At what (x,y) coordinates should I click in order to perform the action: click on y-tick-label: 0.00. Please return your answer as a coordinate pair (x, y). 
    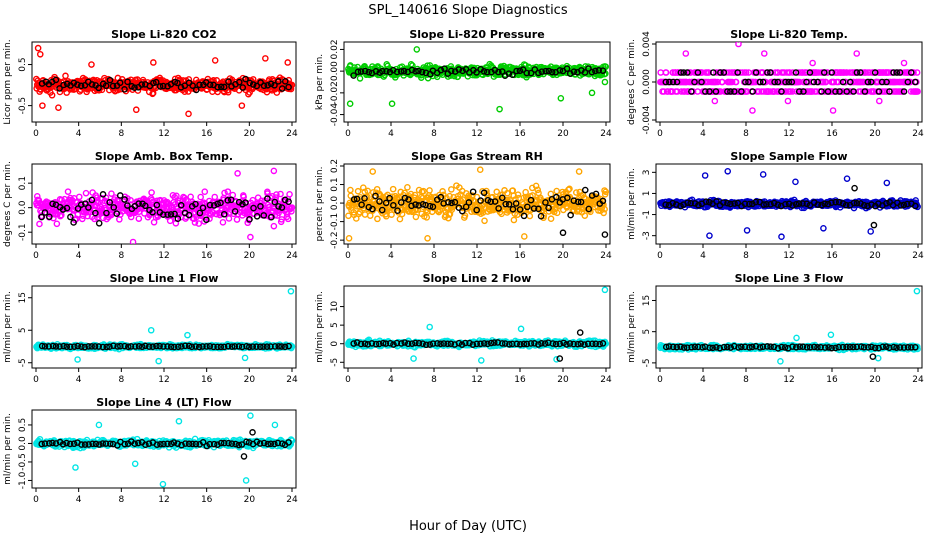
    Looking at the image, I should click on (335, 71).